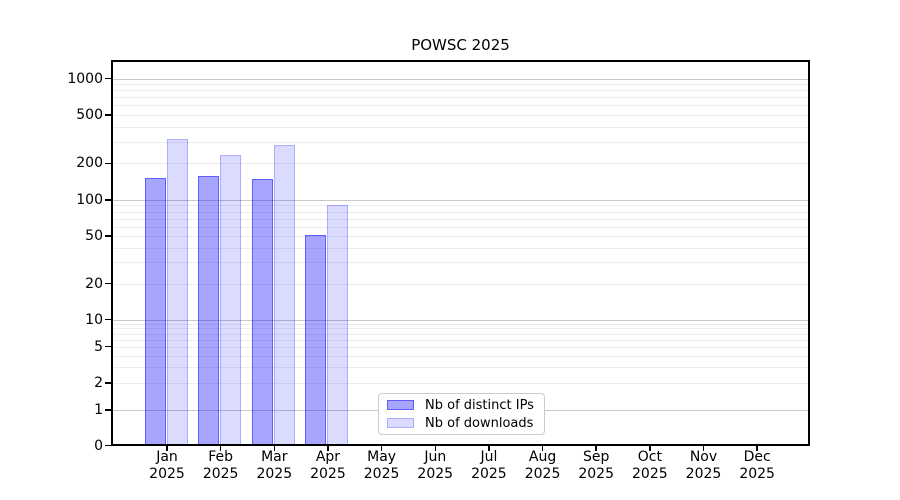 This screenshot has width=900, height=500. Describe the element at coordinates (89, 115) in the screenshot. I see `y-tick-label: 500` at that location.